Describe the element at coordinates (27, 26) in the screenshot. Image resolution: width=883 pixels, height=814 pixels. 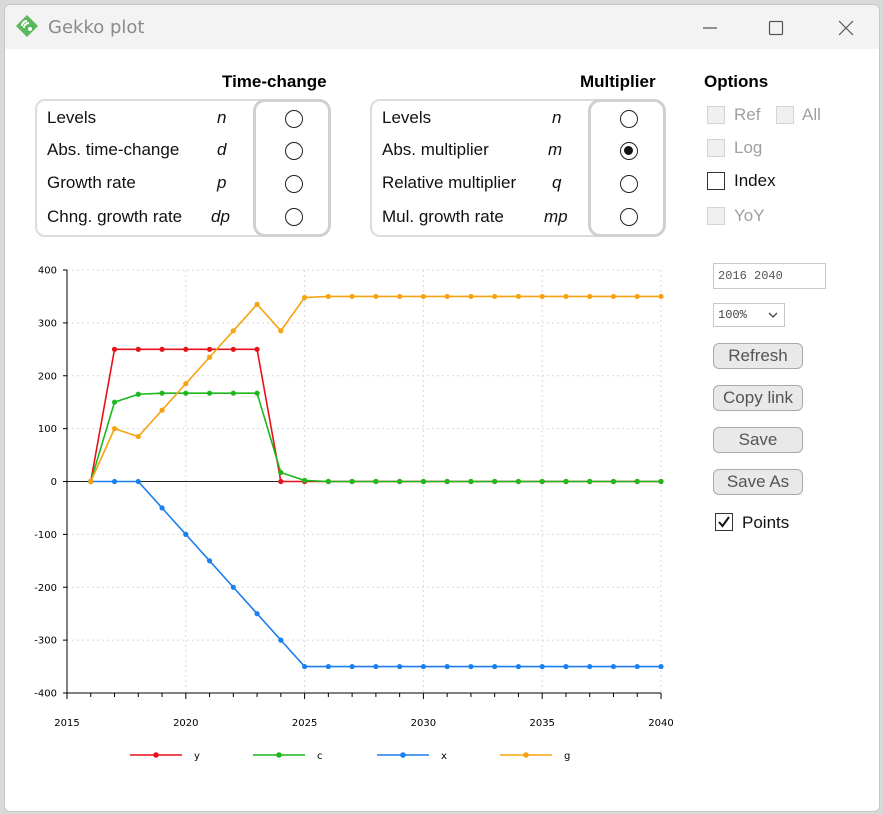
I see `gekko-logo-icon` at that location.